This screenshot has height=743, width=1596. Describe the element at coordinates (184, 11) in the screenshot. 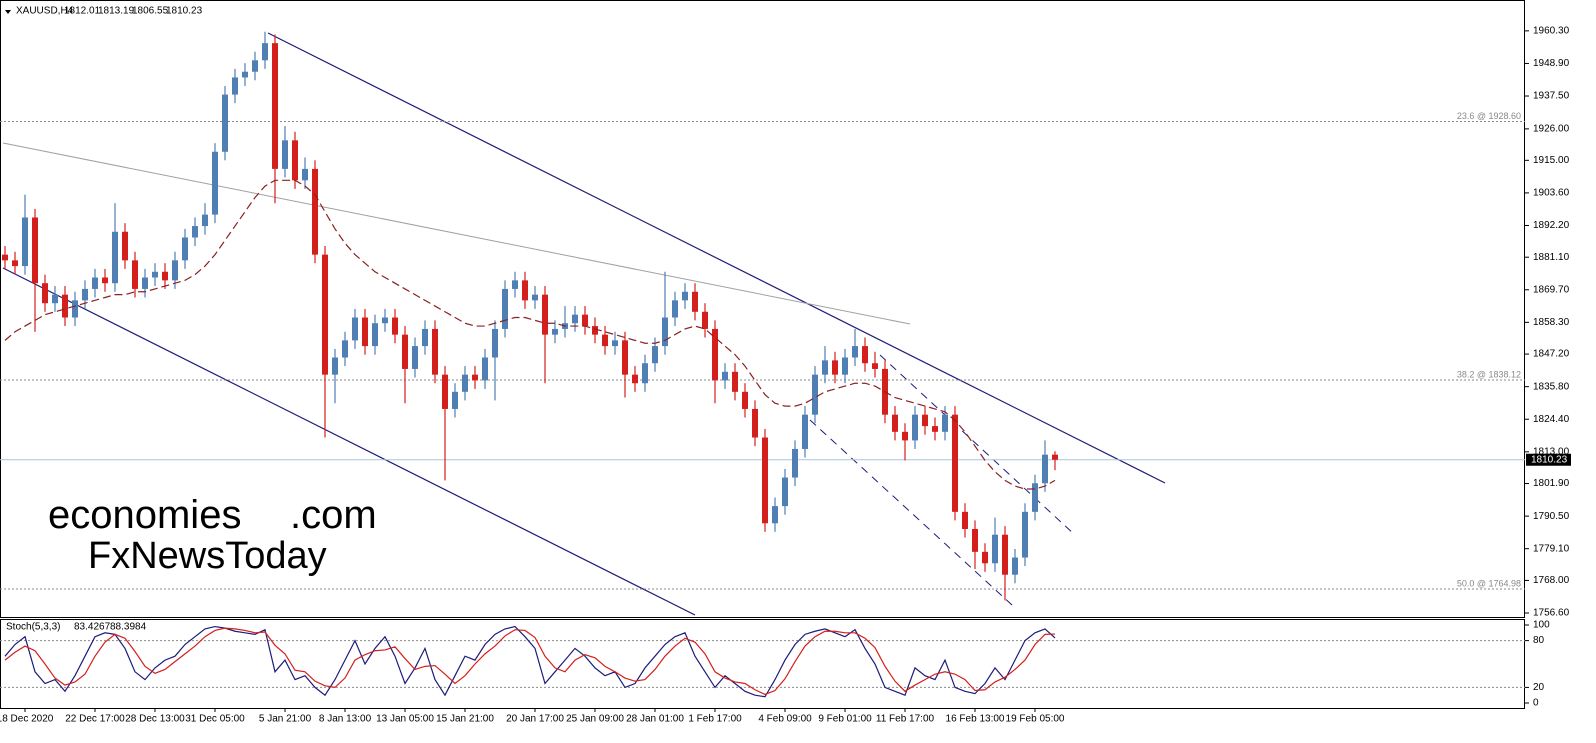

I see `close: 1810.23` at that location.